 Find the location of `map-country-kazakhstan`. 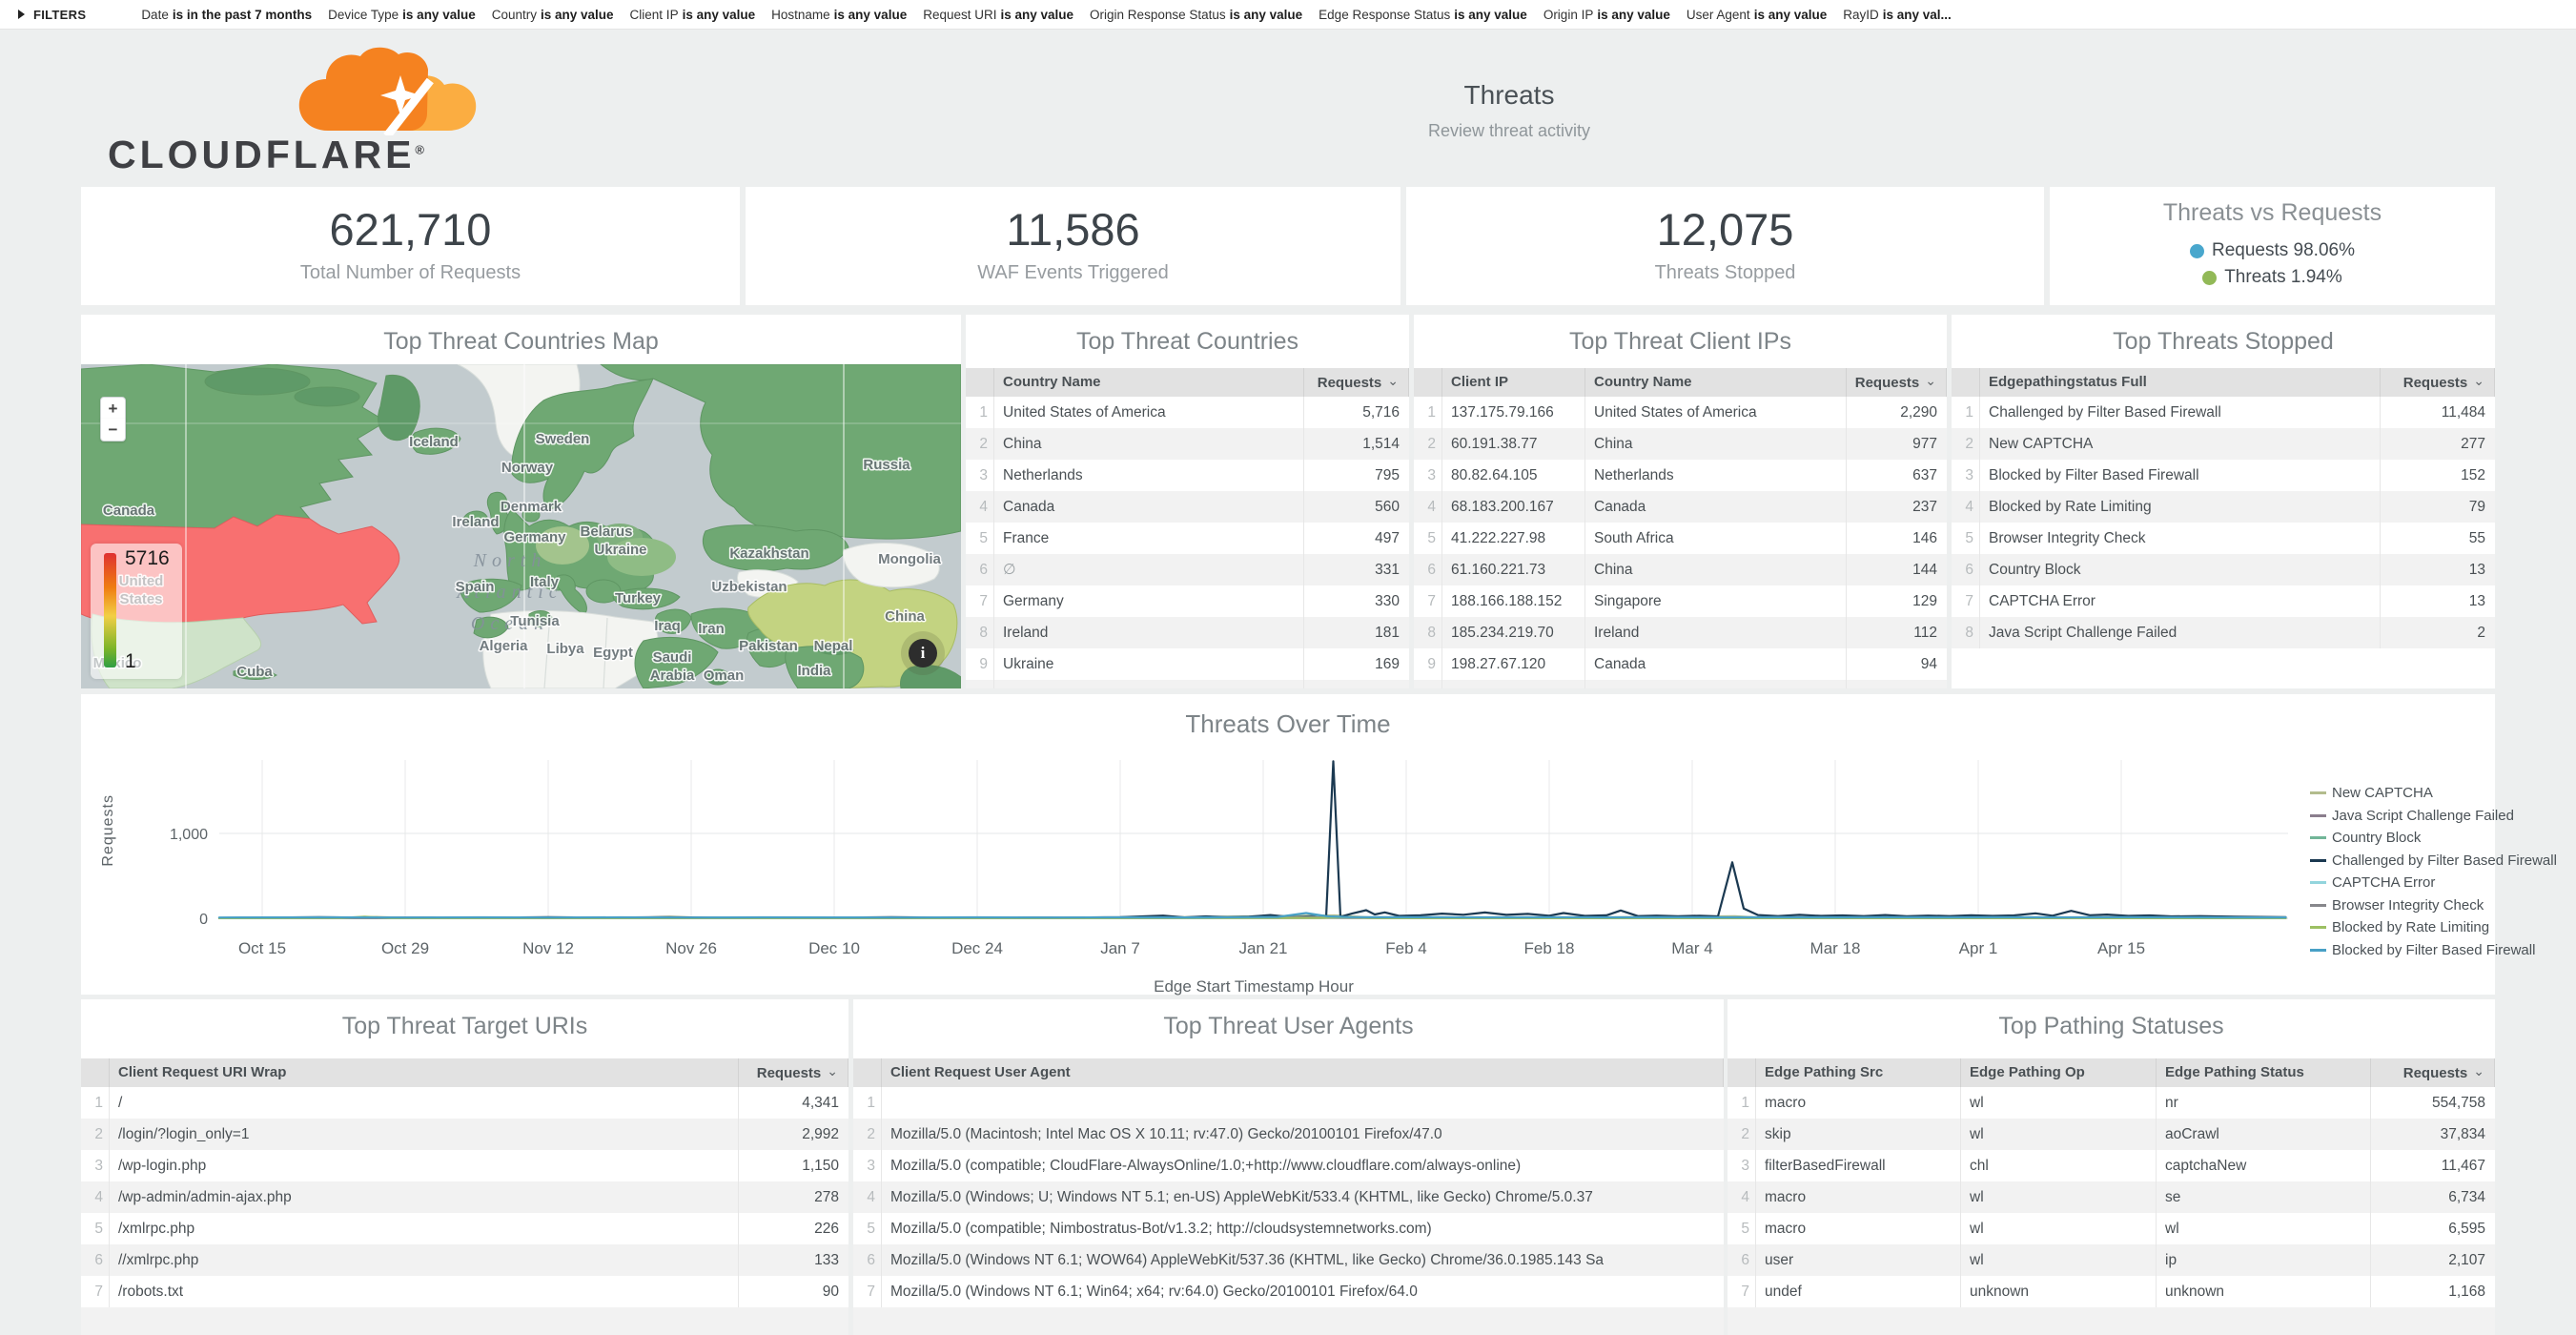

map-country-kazakhstan is located at coordinates (775, 548).